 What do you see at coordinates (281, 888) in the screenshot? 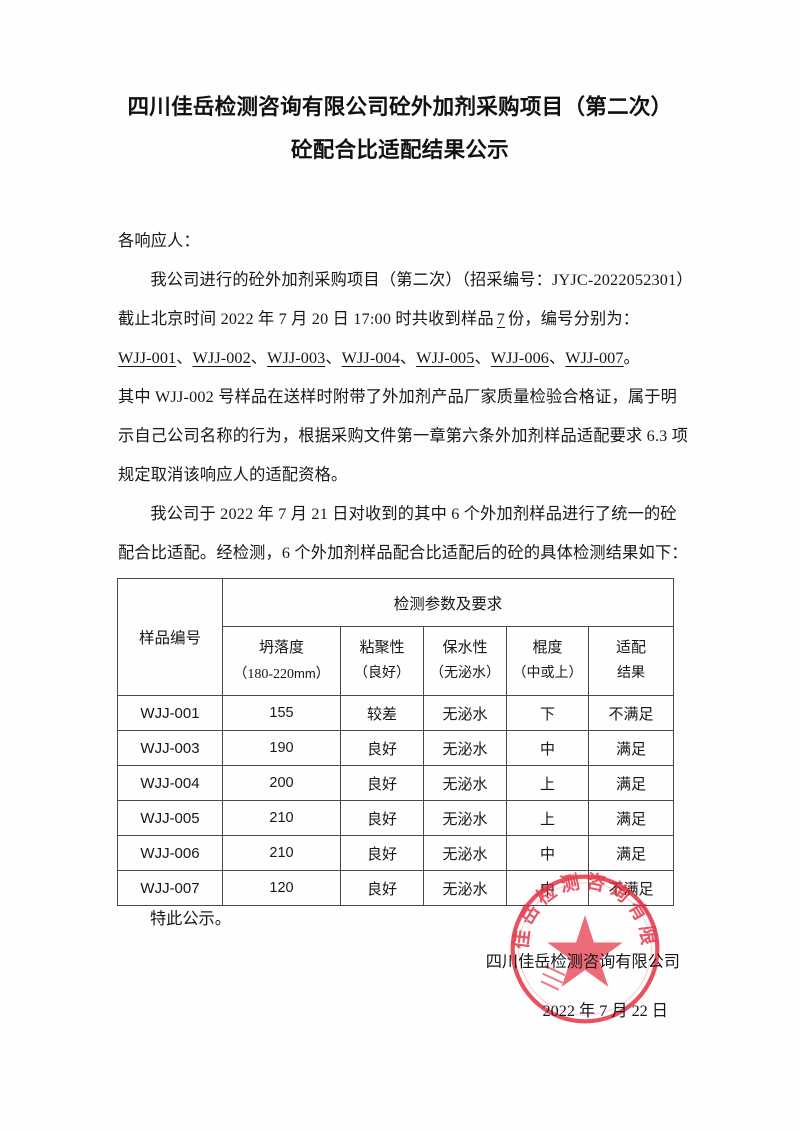
I see `cell-slump: 120` at bounding box center [281, 888].